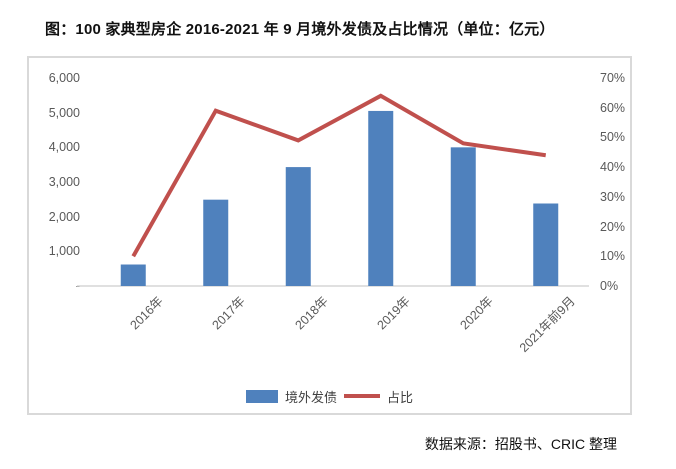 Image resolution: width=676 pixels, height=469 pixels. Describe the element at coordinates (613, 167) in the screenshot. I see `right-axis-tick: 40%` at that location.